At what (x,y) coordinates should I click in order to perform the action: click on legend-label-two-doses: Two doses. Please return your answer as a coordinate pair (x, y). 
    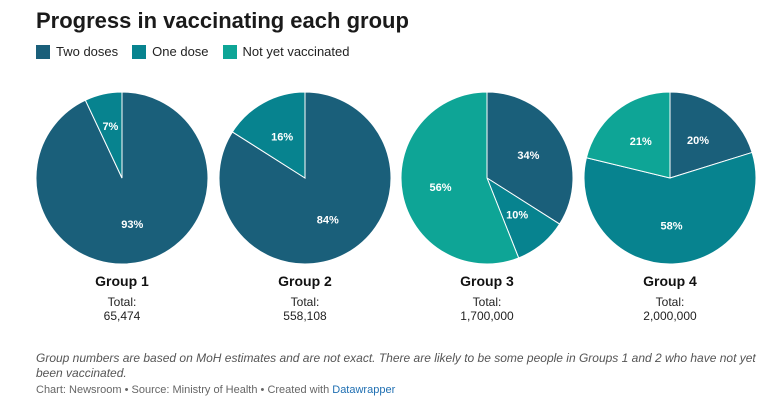
    Looking at the image, I should click on (87, 51).